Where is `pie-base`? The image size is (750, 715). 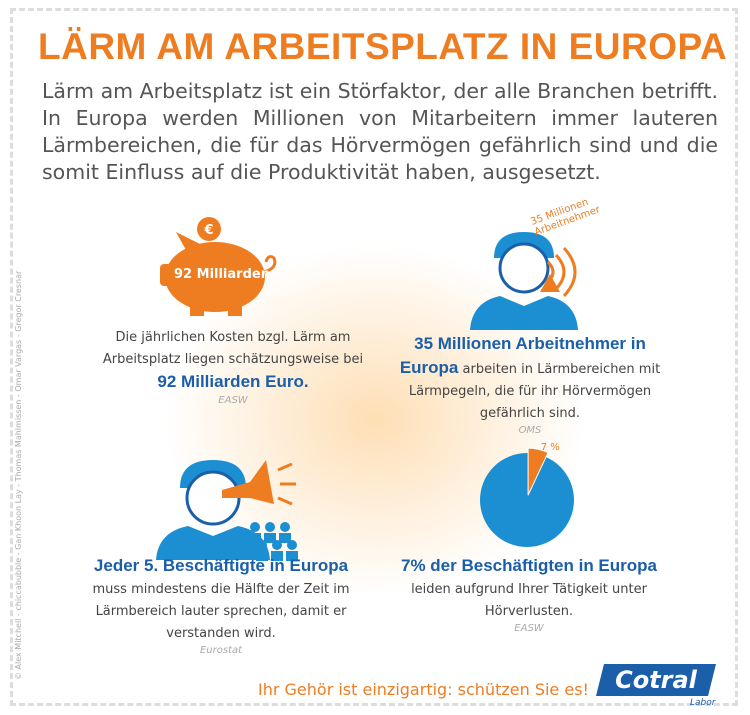 pie-base is located at coordinates (527, 500).